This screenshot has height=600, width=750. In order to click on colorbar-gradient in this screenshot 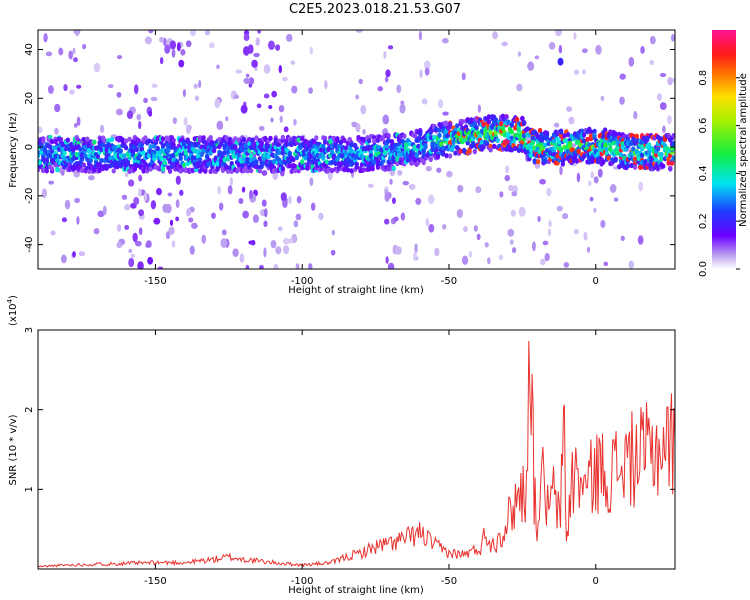, I will do `click(724, 149)`.